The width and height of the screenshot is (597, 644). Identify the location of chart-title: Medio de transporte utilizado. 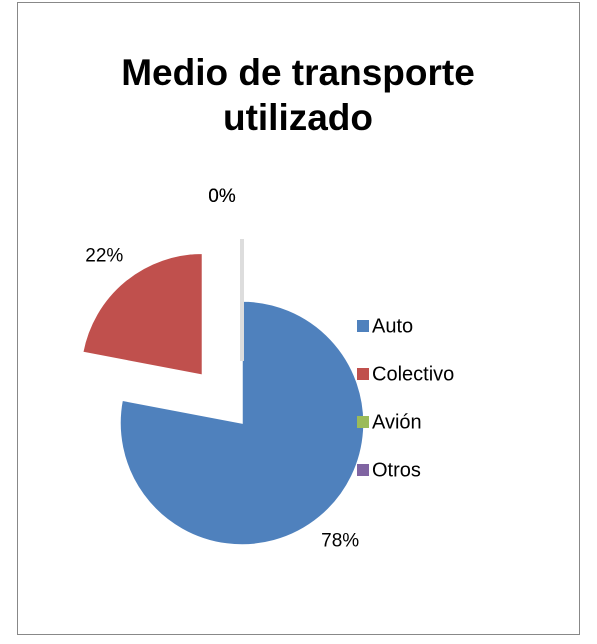
(298, 95).